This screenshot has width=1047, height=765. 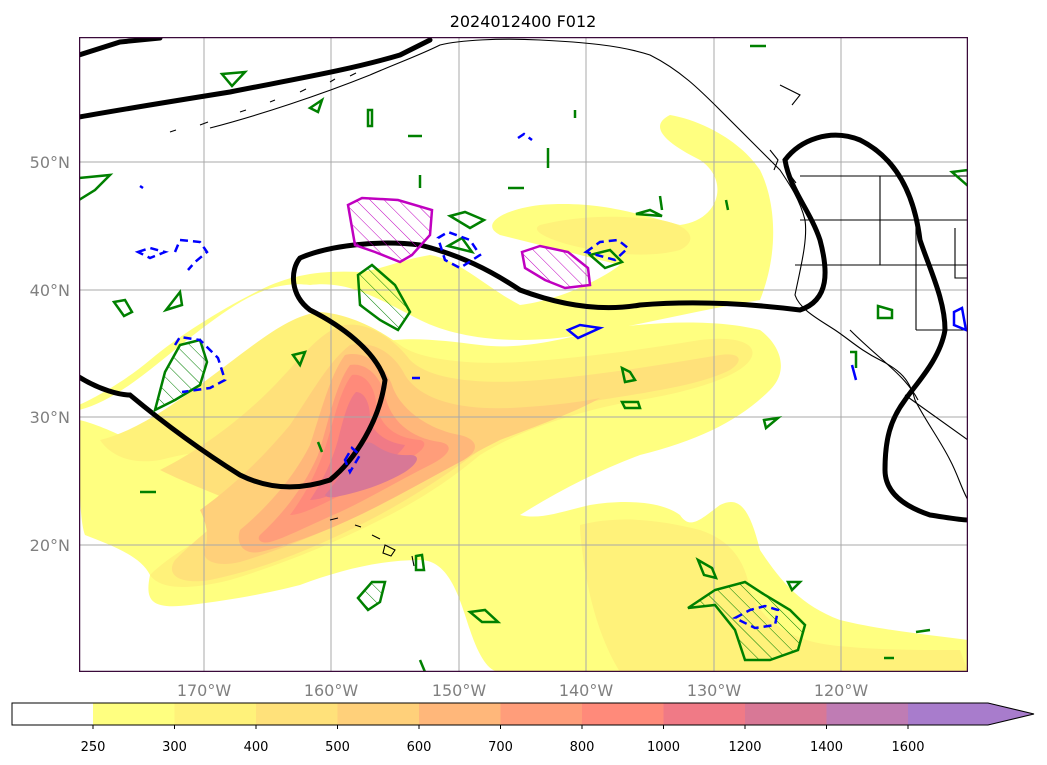 I want to click on lon-label: 140°W, so click(x=586, y=690).